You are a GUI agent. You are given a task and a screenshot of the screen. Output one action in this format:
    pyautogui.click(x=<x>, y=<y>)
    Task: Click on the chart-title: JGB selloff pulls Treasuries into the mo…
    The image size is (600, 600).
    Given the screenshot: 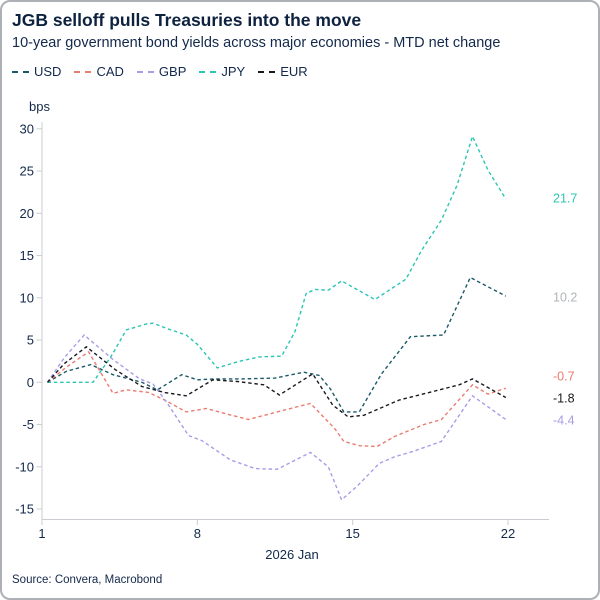 What is the action you would take?
    pyautogui.click(x=187, y=20)
    